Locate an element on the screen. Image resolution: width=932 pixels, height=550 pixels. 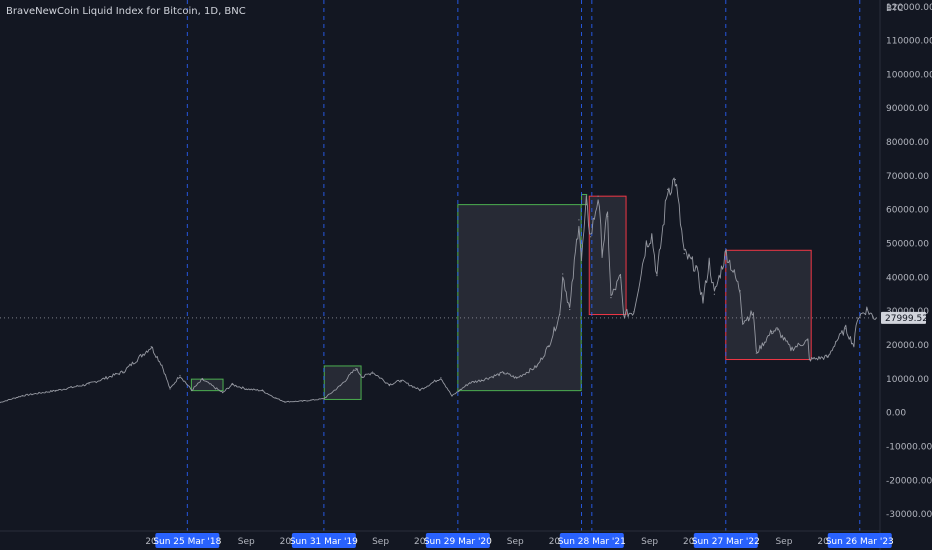
y-tick-label-8: 40000.00 is located at coordinates (907, 278).